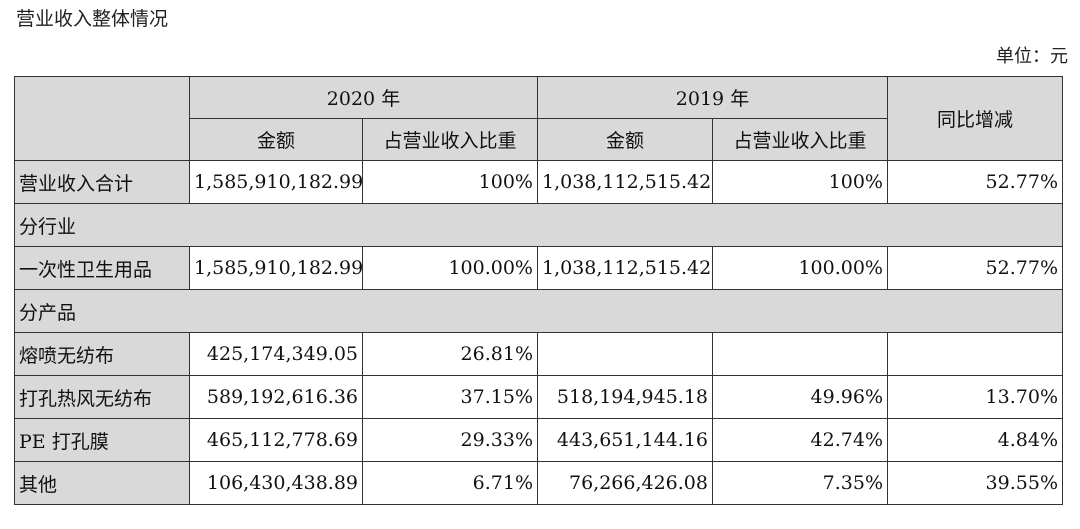 The height and width of the screenshot is (529, 1080). I want to click on cell-share-2020: 100%, so click(450, 182).